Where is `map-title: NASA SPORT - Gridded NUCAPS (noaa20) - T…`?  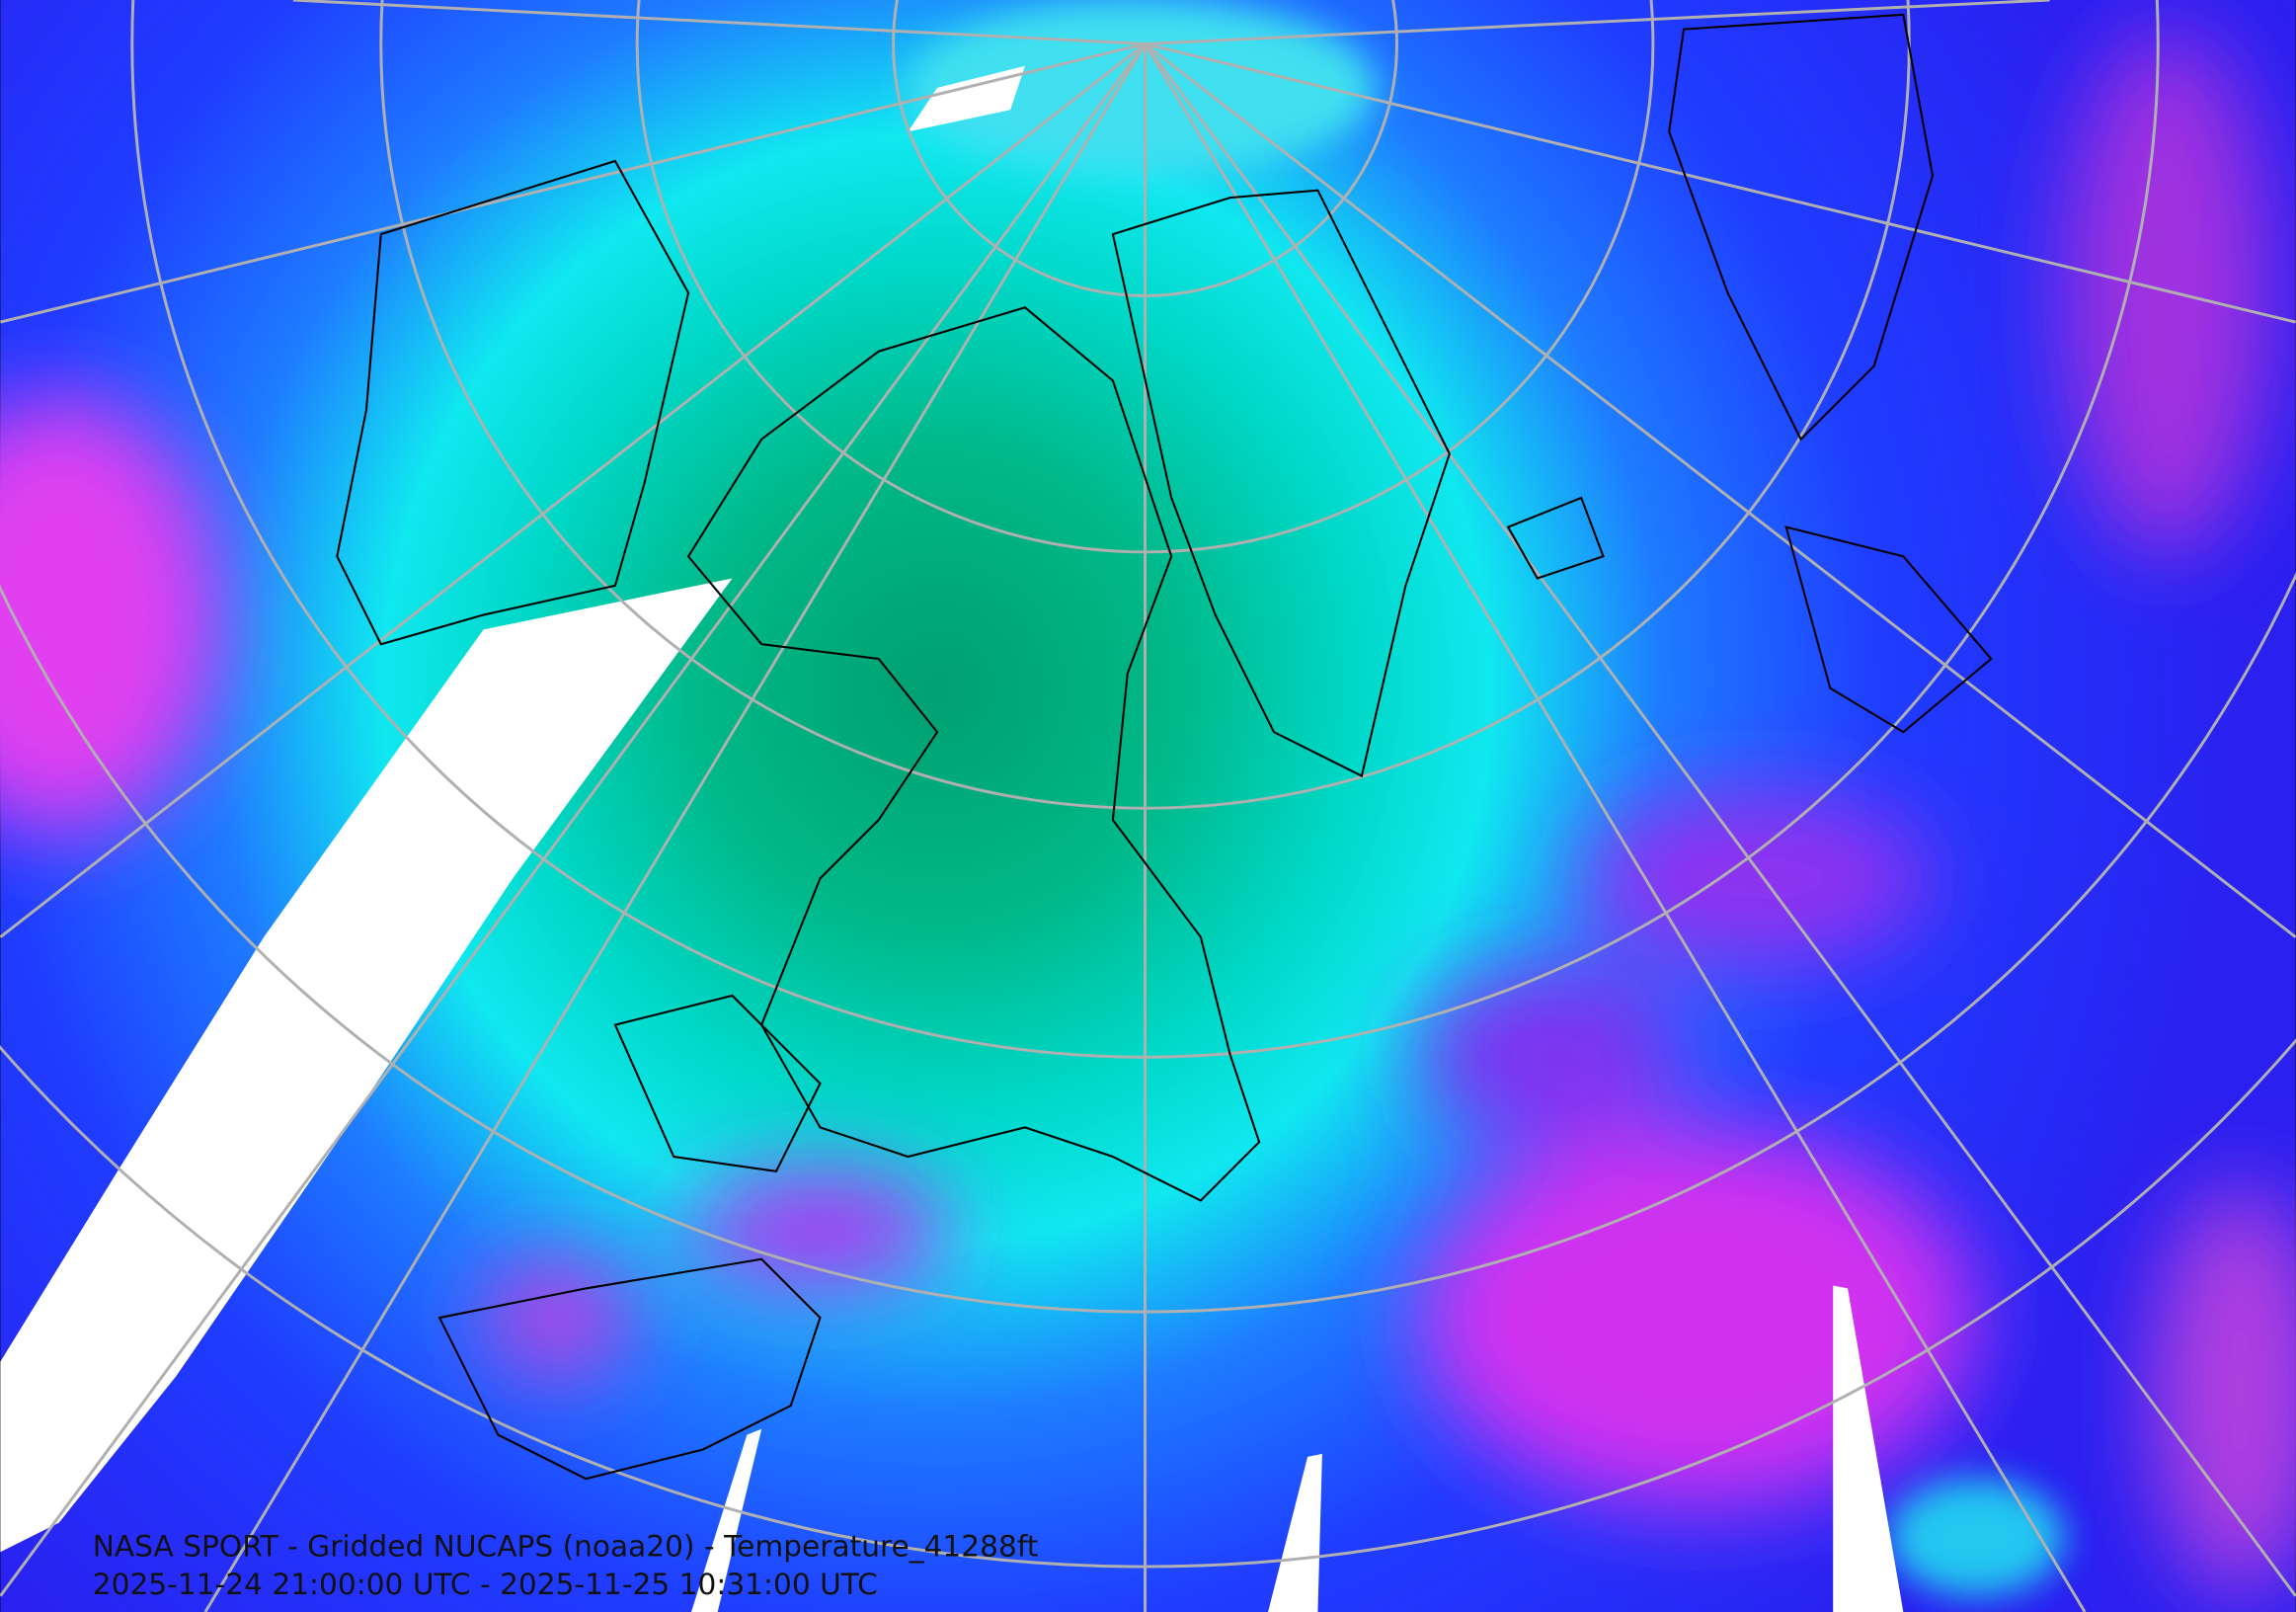
map-title: NASA SPORT - Gridded NUCAPS (noaa20) - T… is located at coordinates (566, 1546).